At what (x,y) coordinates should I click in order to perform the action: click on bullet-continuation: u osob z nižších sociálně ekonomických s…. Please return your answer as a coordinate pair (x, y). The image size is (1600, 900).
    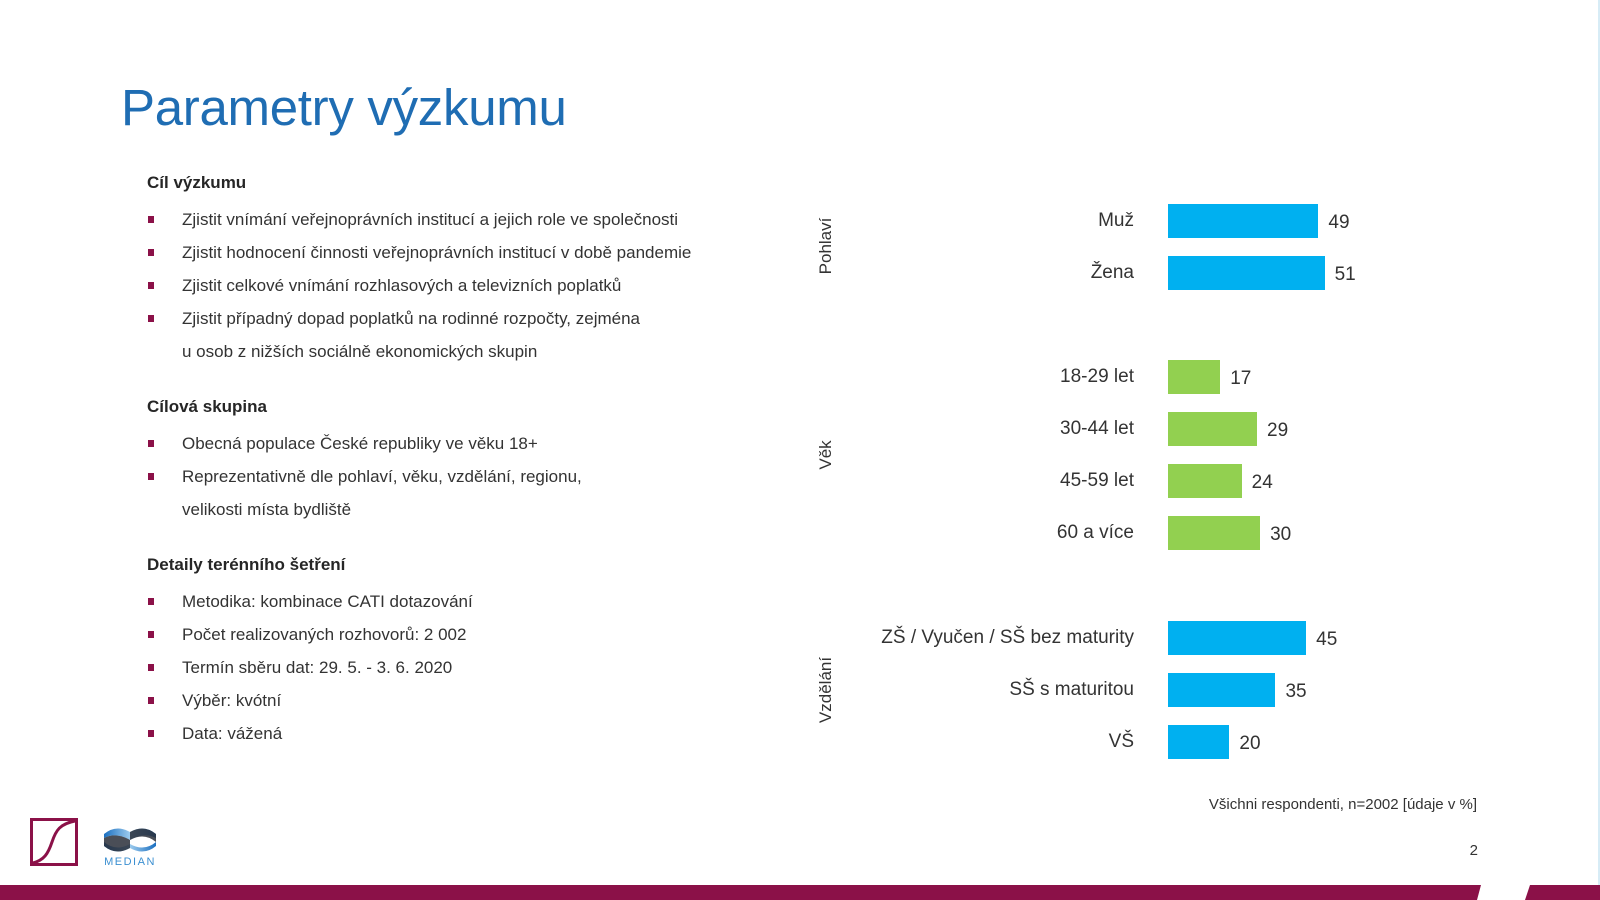
    Looking at the image, I should click on (457, 351).